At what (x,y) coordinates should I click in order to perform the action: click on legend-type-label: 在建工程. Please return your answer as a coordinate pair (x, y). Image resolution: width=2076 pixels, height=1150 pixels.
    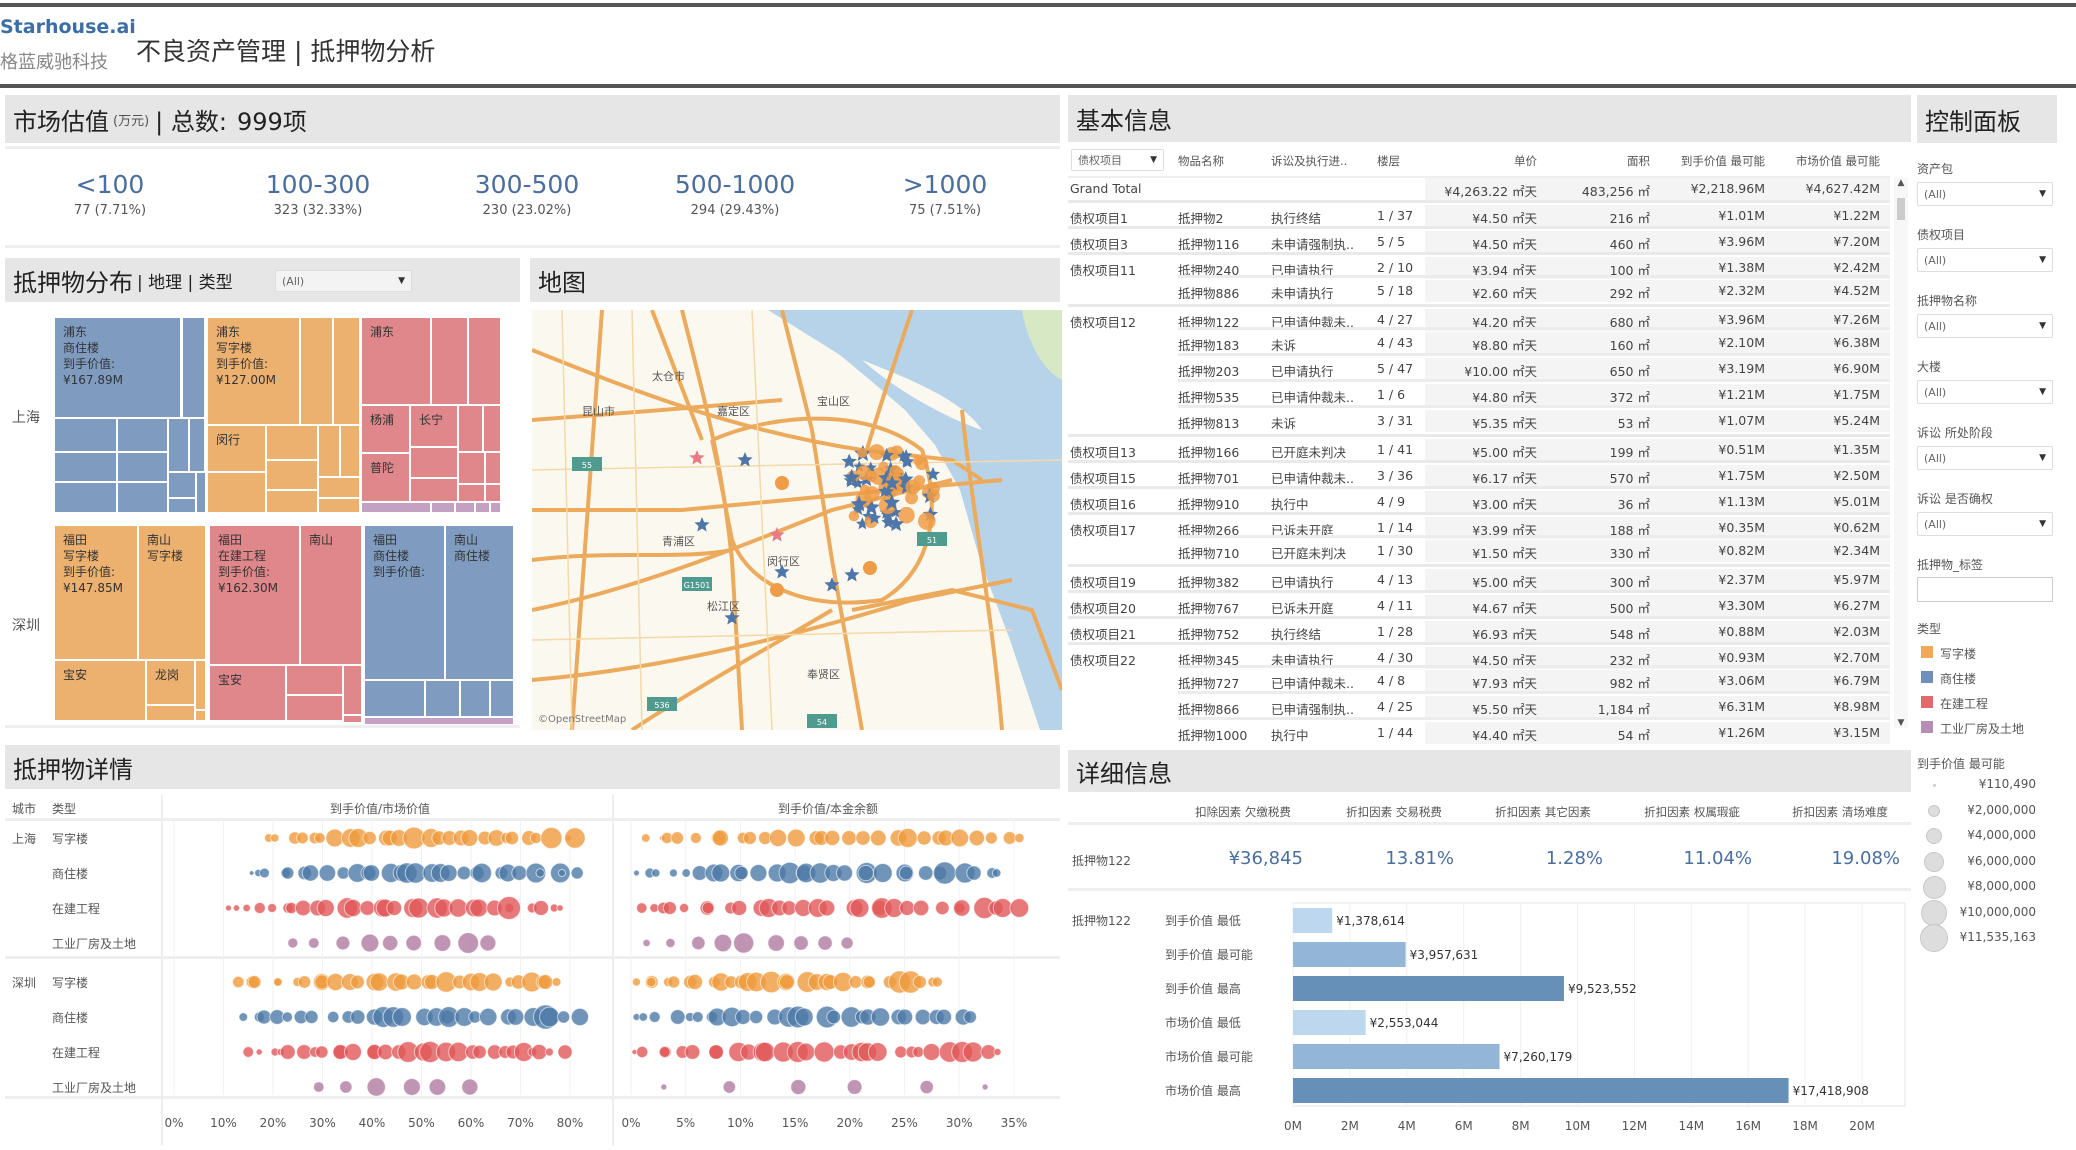
    Looking at the image, I should click on (1964, 704).